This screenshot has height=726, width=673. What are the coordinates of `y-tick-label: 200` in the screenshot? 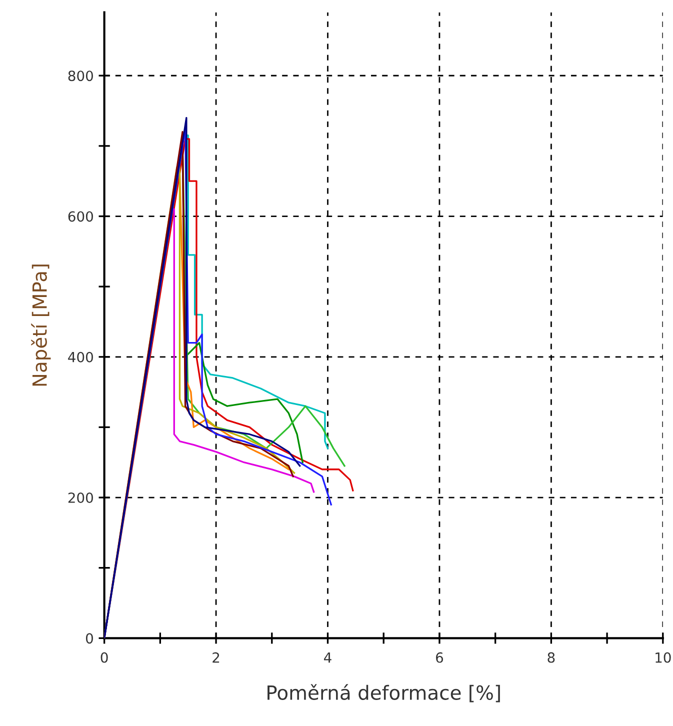 It's located at (80, 497).